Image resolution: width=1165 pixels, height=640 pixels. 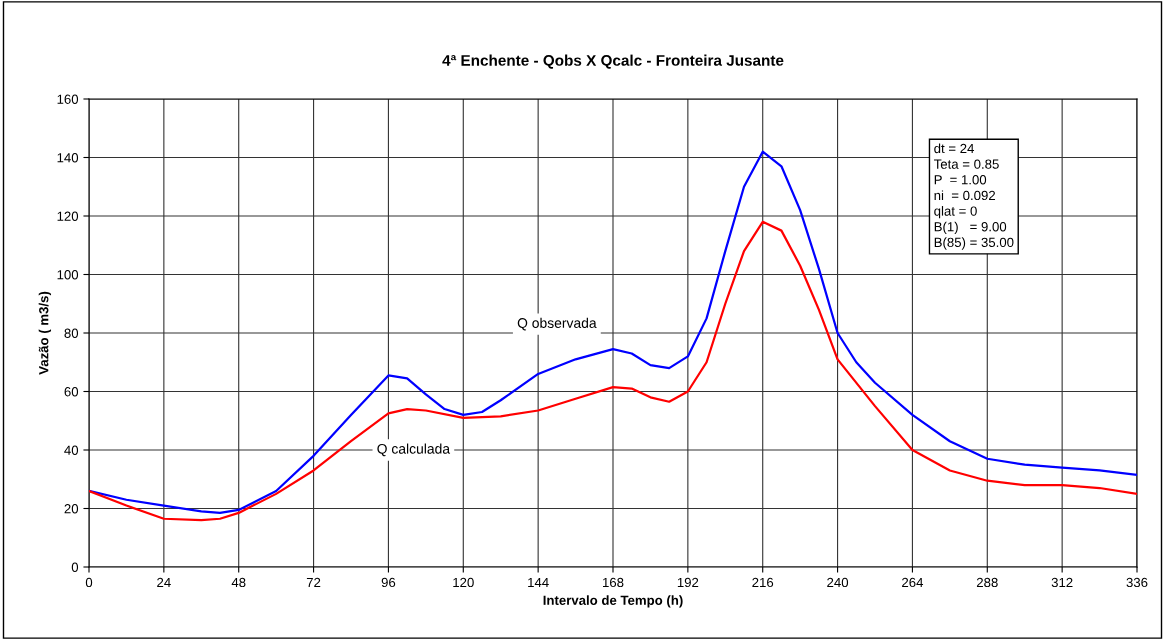 What do you see at coordinates (987, 582) in the screenshot?
I see `x-tick-label: 288` at bounding box center [987, 582].